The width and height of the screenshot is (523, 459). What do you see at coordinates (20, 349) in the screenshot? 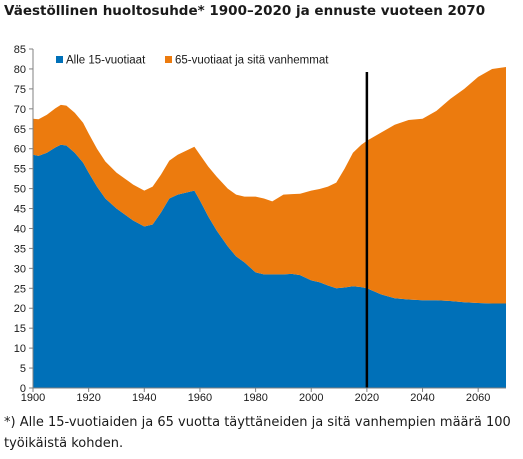
I see `y-tick-label: 10` at bounding box center [20, 349].